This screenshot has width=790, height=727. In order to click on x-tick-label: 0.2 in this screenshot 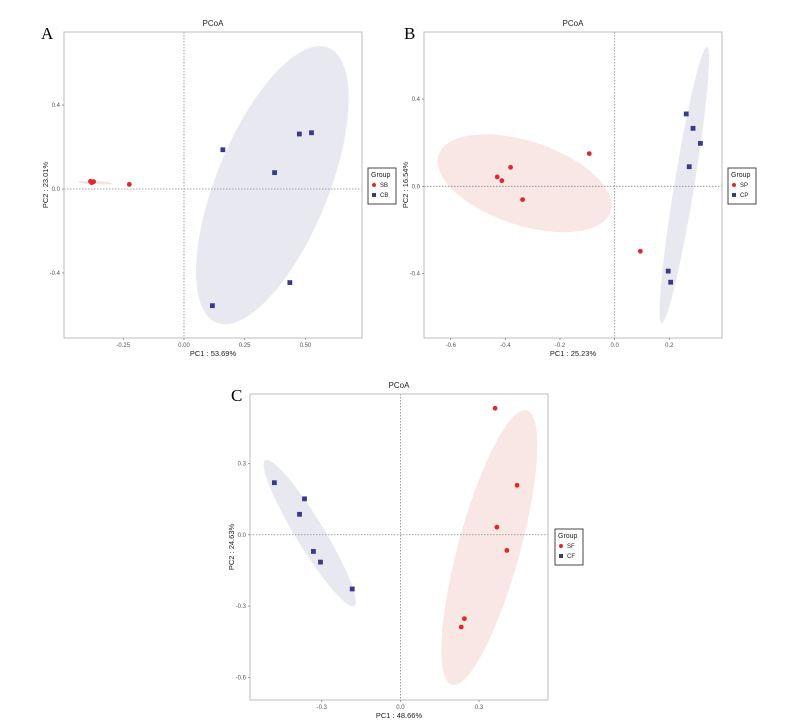, I will do `click(669, 346)`.